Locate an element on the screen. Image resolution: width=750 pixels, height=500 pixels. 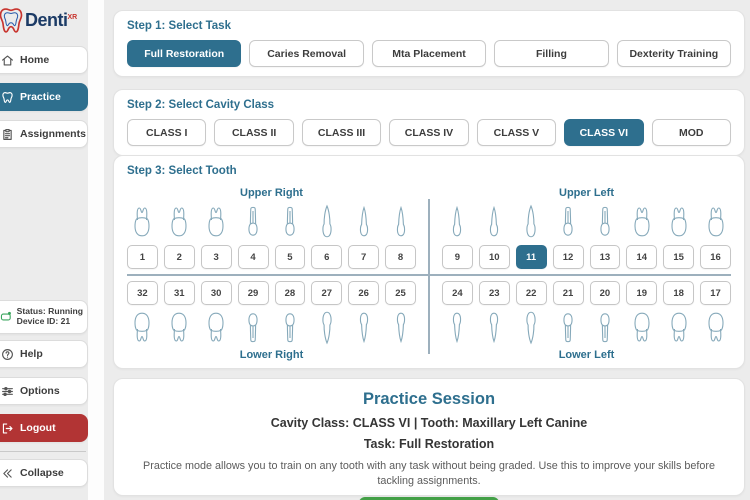
tooth-number-button-25: 25 is located at coordinates (400, 293).